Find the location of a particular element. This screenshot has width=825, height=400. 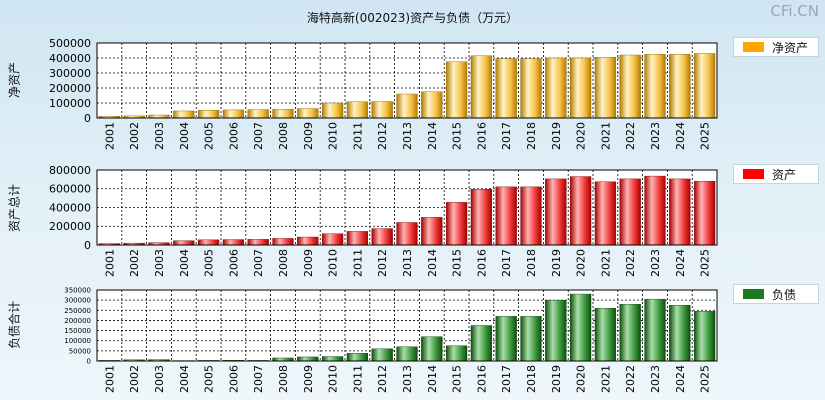

y-tick-label: 350000 is located at coordinates (77, 291).